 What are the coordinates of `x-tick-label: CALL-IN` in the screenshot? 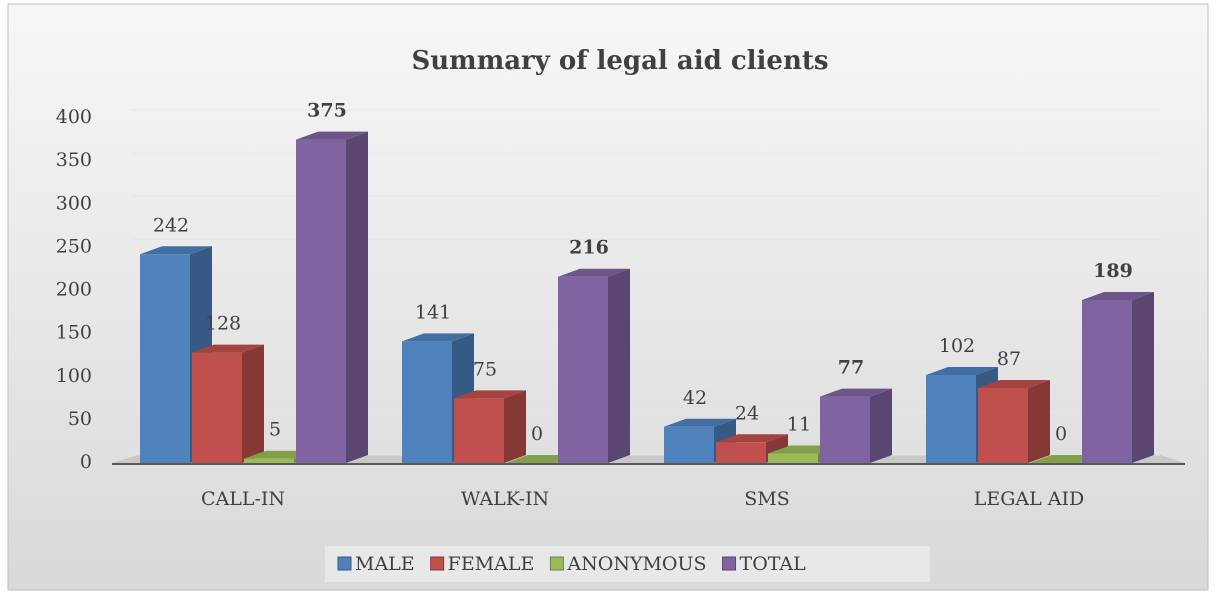 It's located at (243, 499).